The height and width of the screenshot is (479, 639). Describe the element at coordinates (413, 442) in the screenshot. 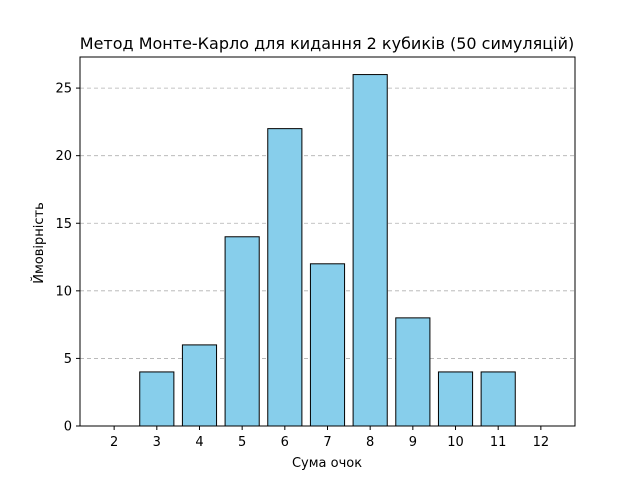

I see `x-tick-label-9: 9` at that location.